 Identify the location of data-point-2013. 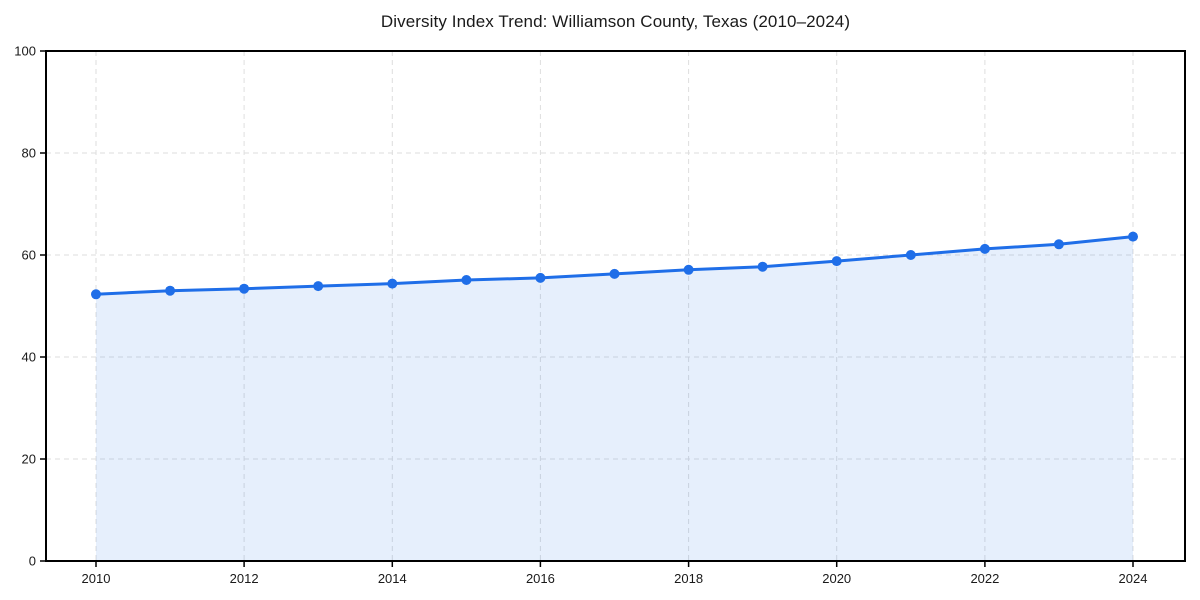
(318, 286).